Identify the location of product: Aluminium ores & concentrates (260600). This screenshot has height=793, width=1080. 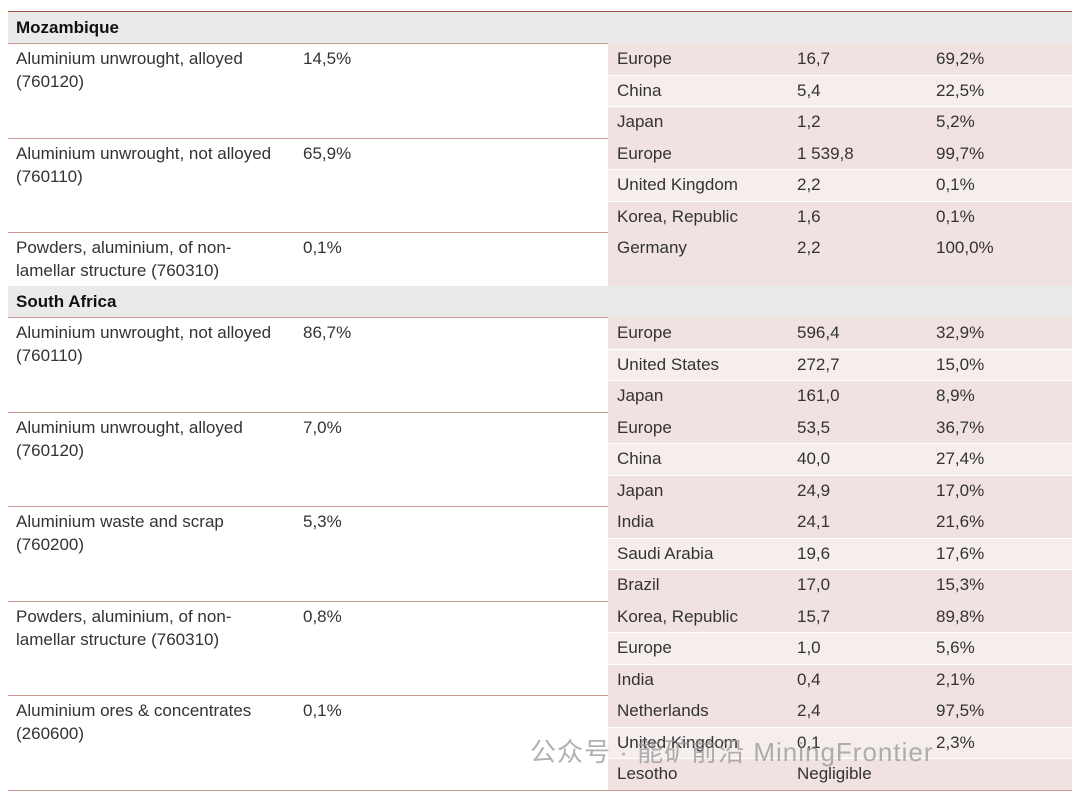
(134, 722).